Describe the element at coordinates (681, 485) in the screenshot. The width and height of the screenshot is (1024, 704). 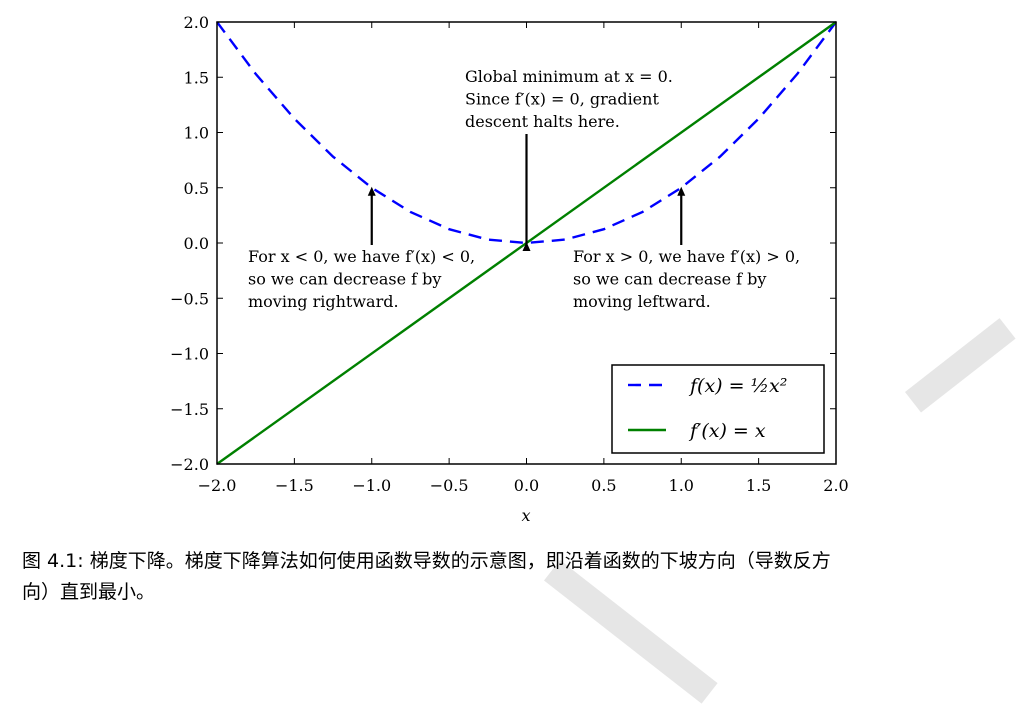
I see `x-tick-label: 1.0` at that location.